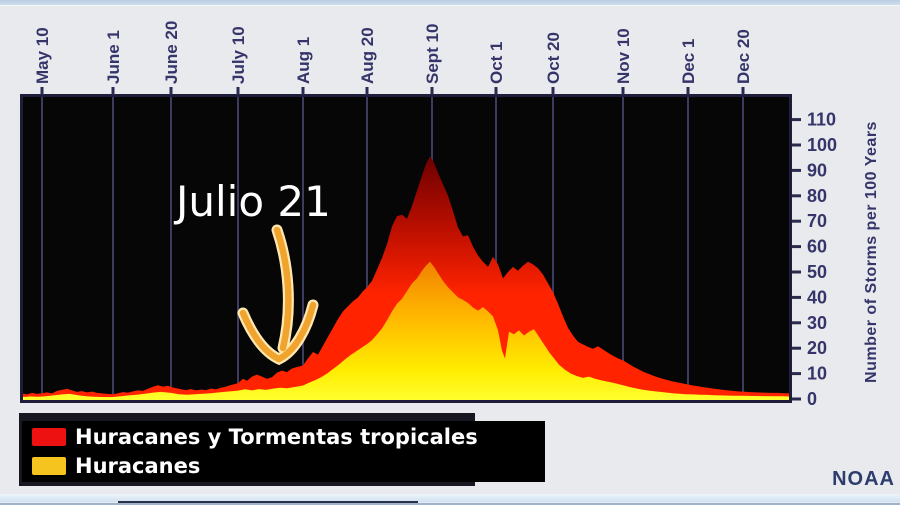 The image size is (900, 505). What do you see at coordinates (817, 374) in the screenshot?
I see `y-tick-label: 10` at bounding box center [817, 374].